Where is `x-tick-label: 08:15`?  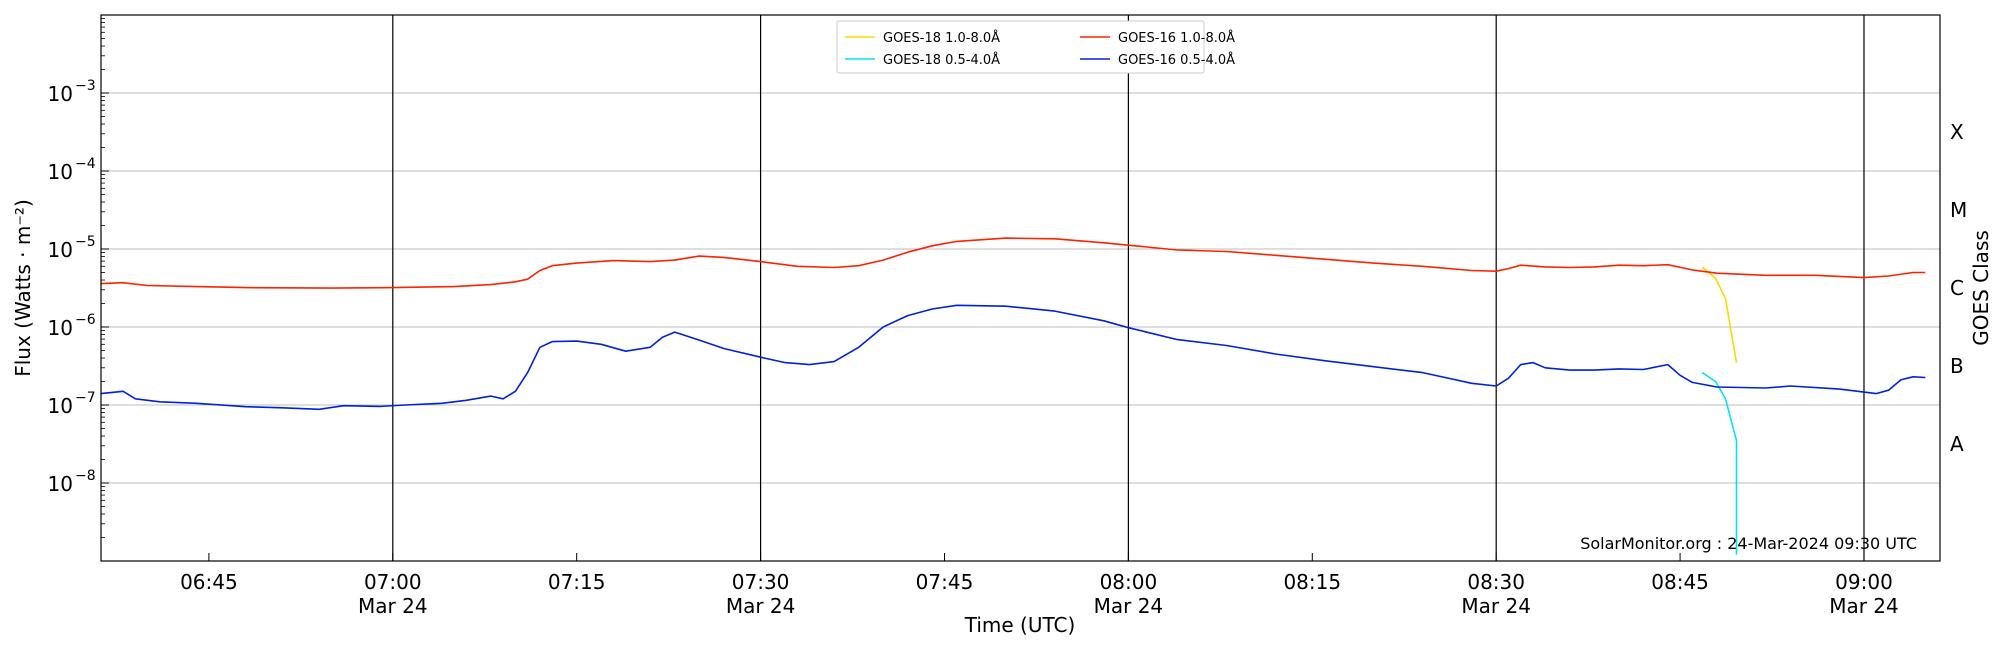 x-tick-label: 08:15 is located at coordinates (1312, 582).